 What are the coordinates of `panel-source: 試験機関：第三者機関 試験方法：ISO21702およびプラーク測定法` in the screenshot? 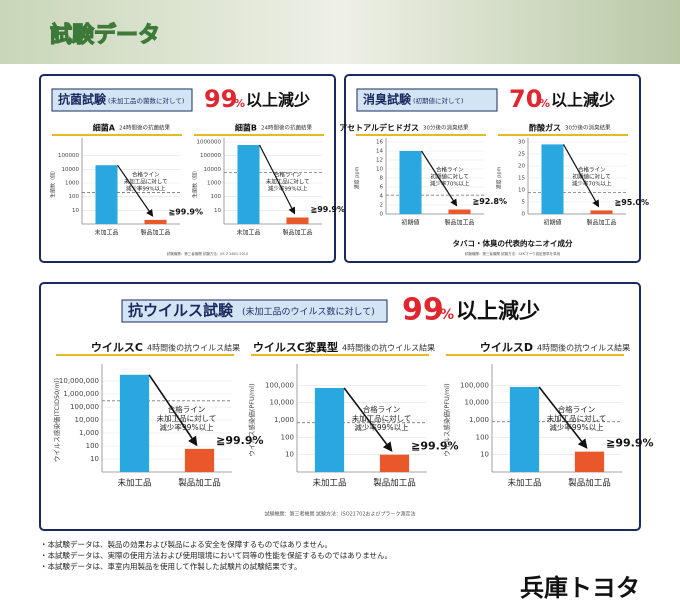 It's located at (339, 514).